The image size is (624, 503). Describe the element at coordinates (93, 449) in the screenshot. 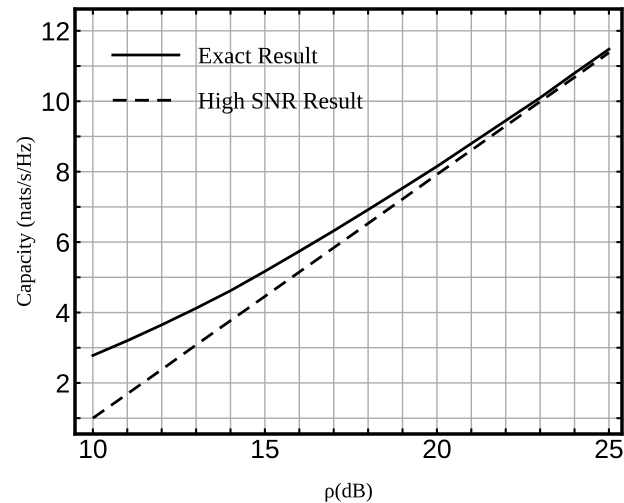

I see `x-tick-label: 10` at that location.